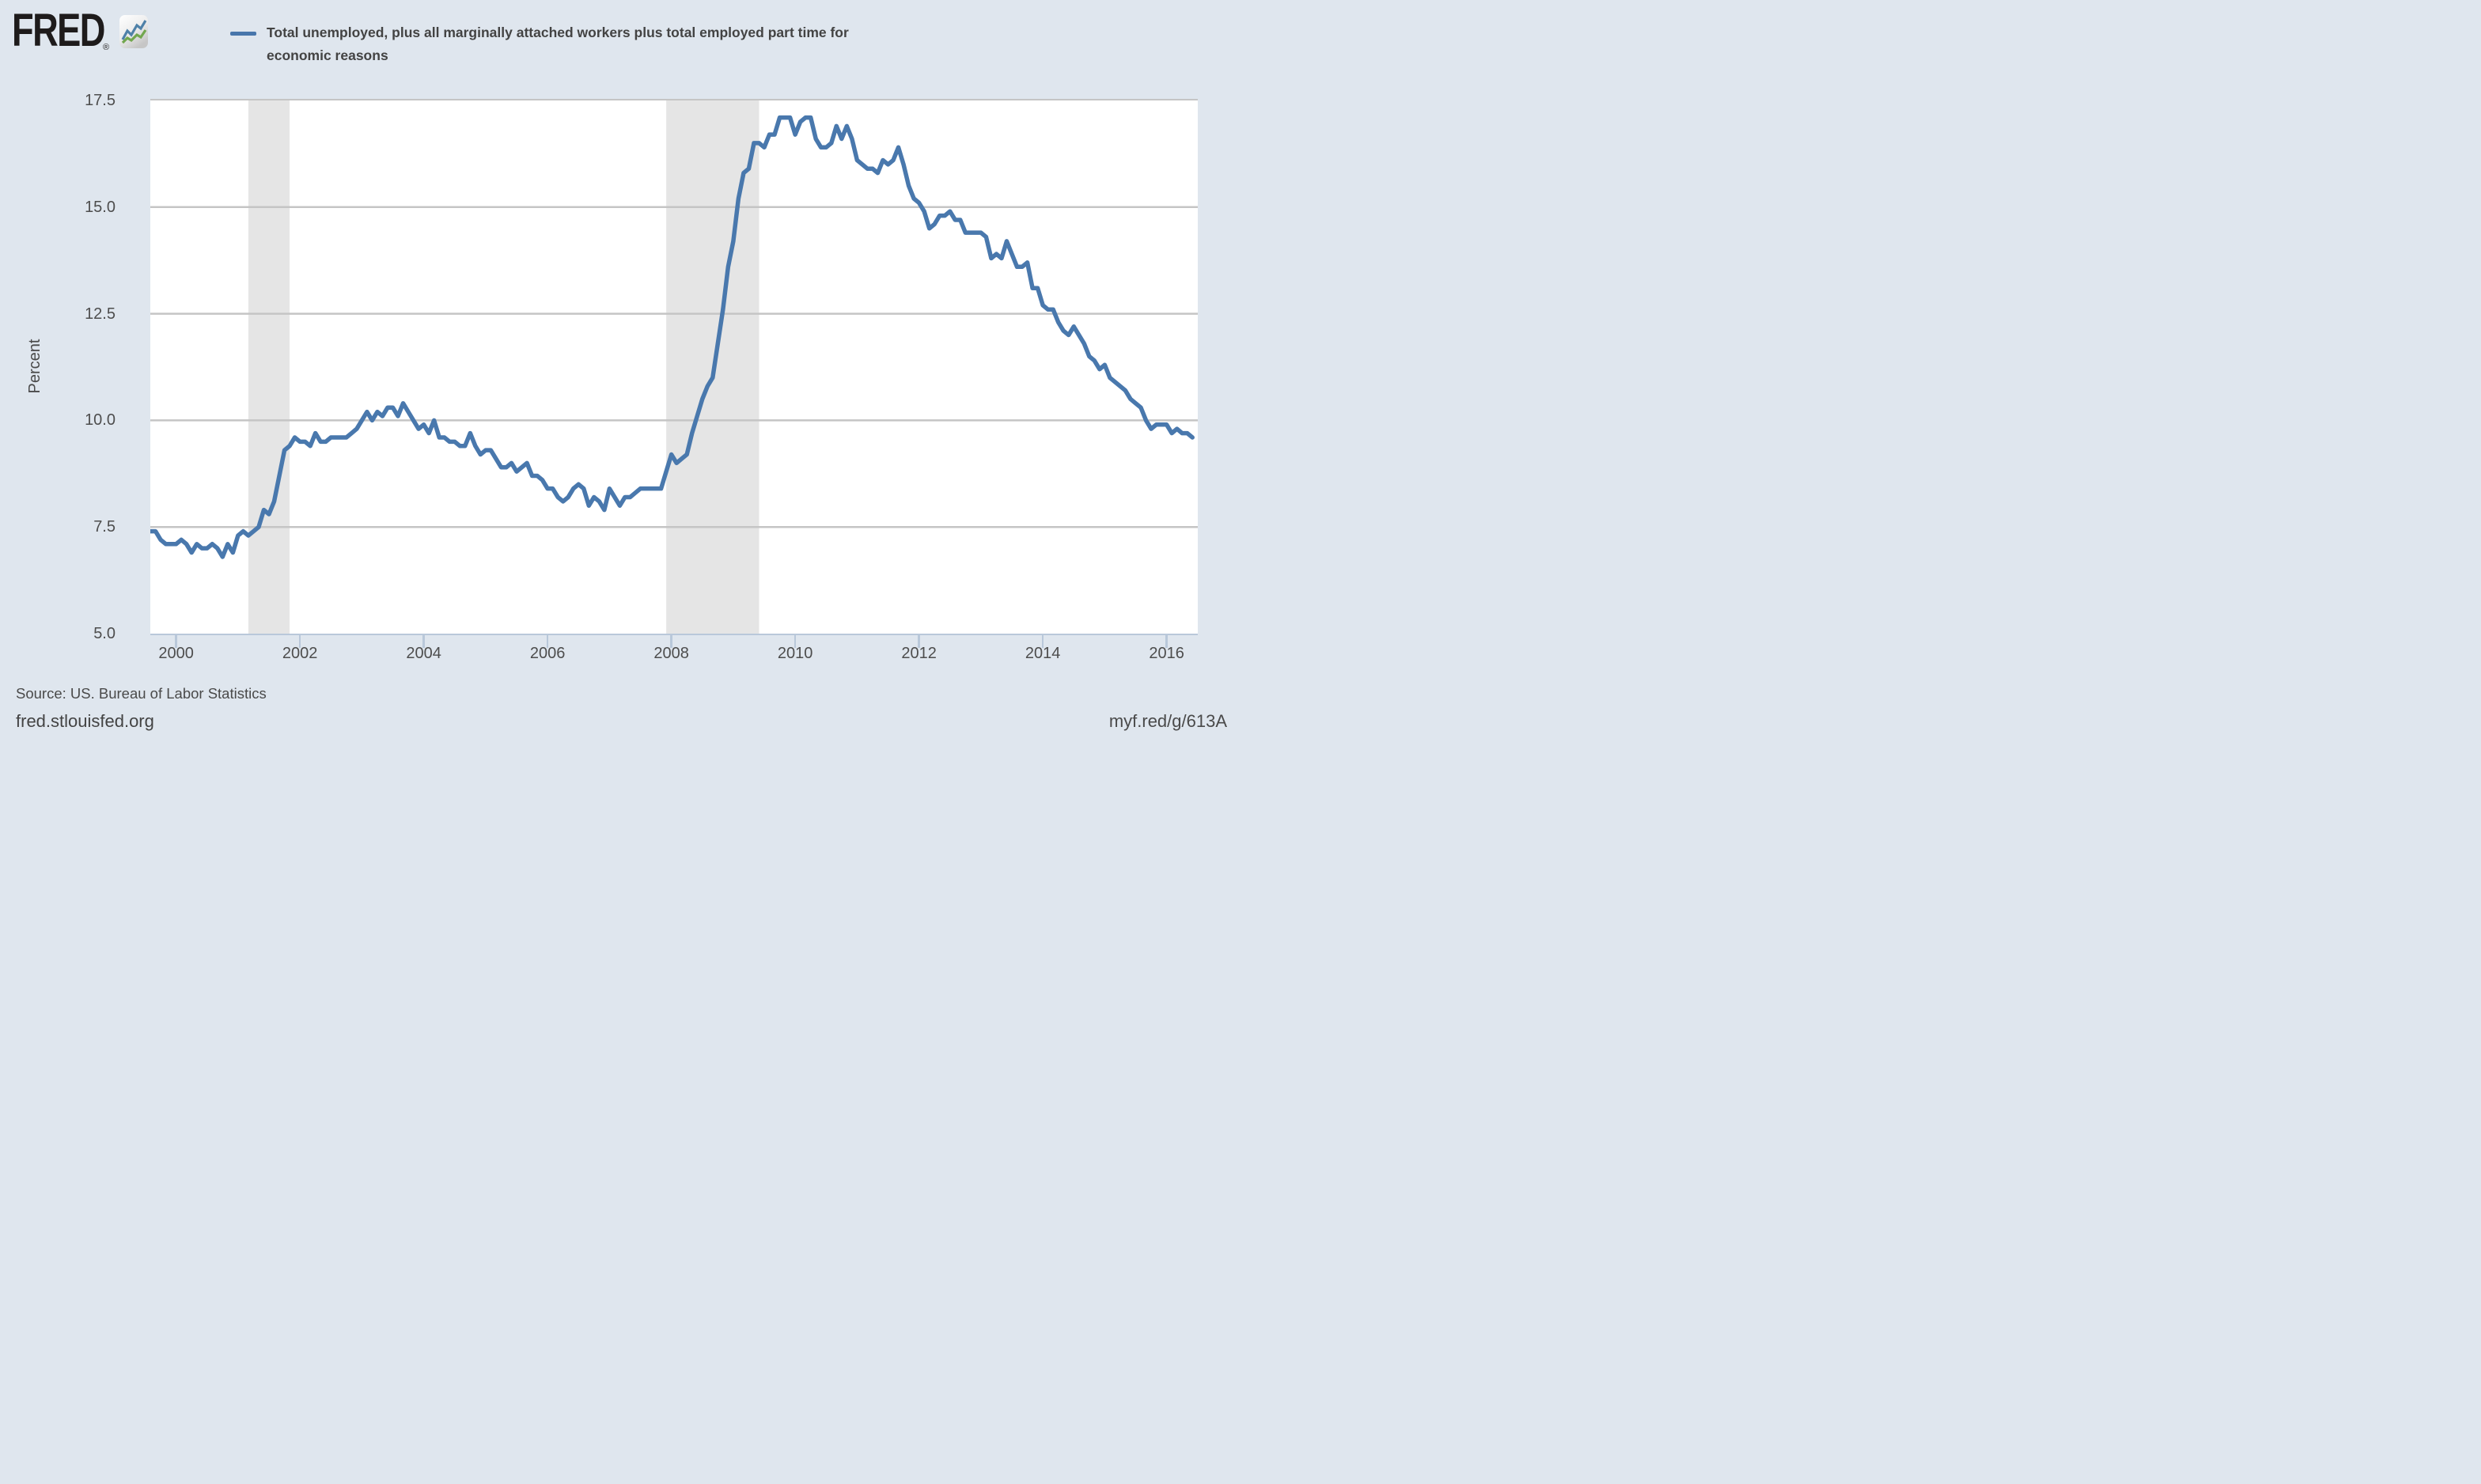  I want to click on fred-logo-text: FRED, so click(58, 30).